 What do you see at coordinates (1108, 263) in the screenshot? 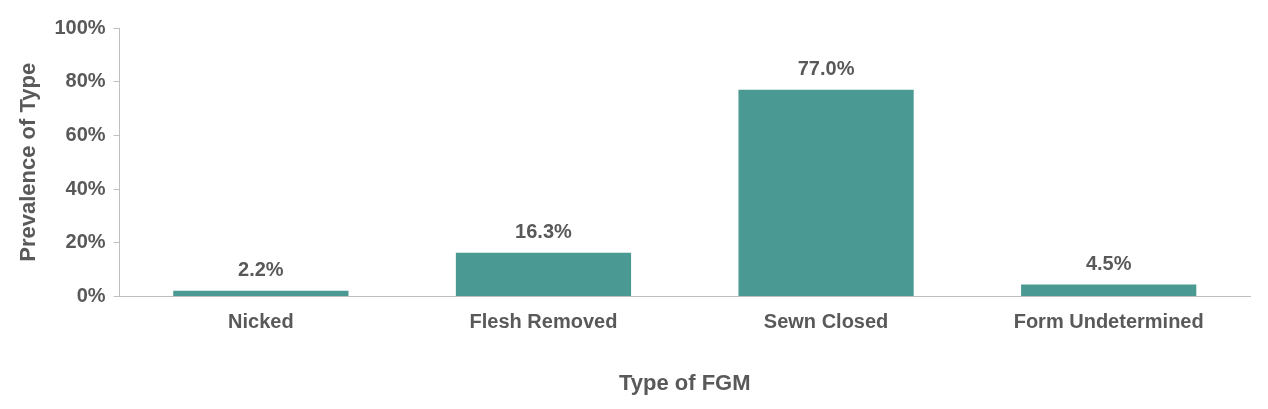
I see `data-label: 4.5%` at bounding box center [1108, 263].